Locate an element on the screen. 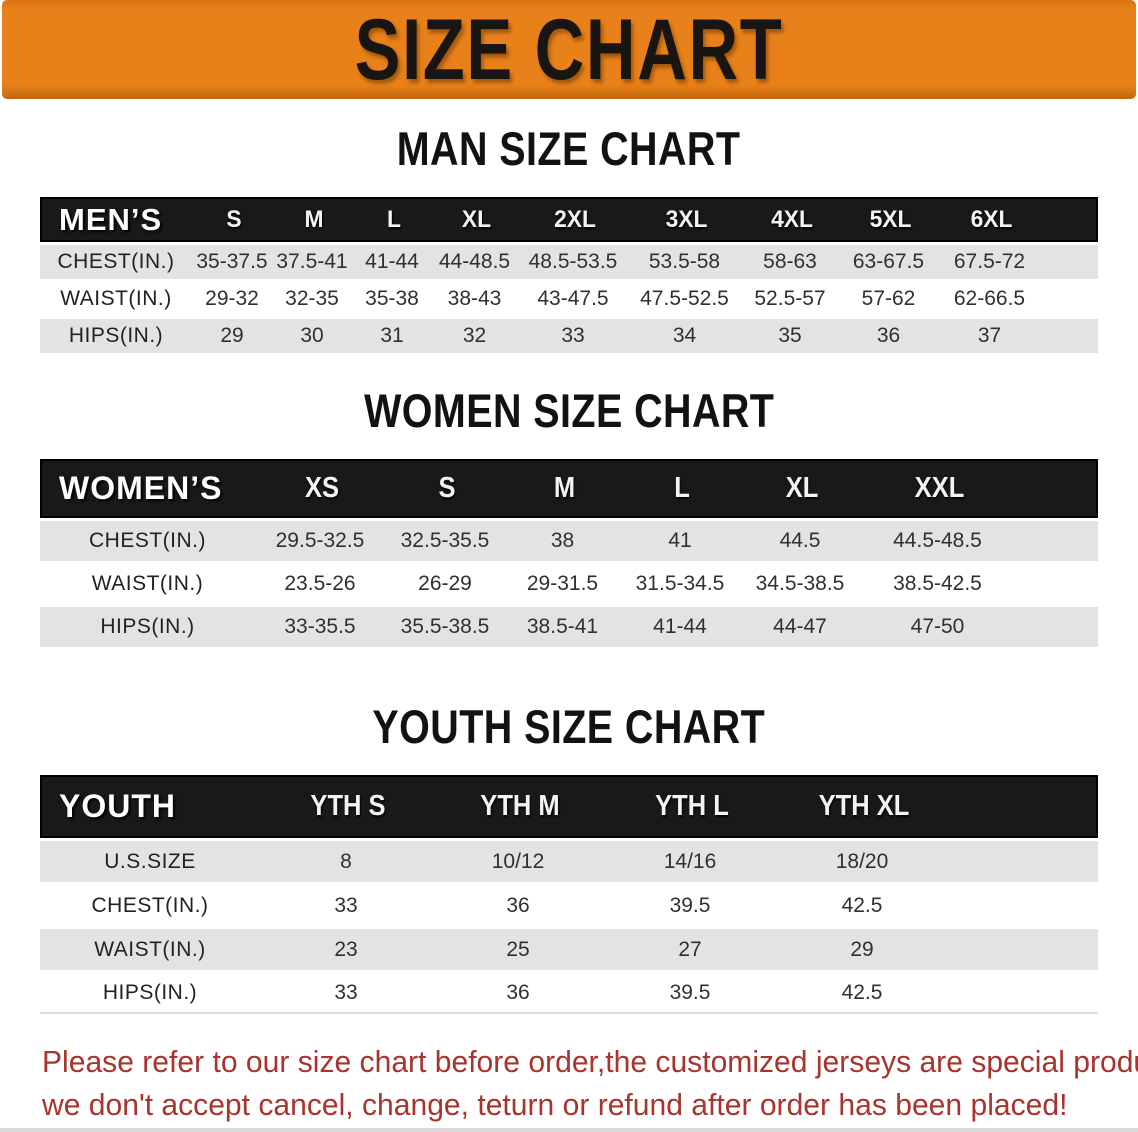  women-section-heading: WOMEN SIZE CHART is located at coordinates (569, 411).